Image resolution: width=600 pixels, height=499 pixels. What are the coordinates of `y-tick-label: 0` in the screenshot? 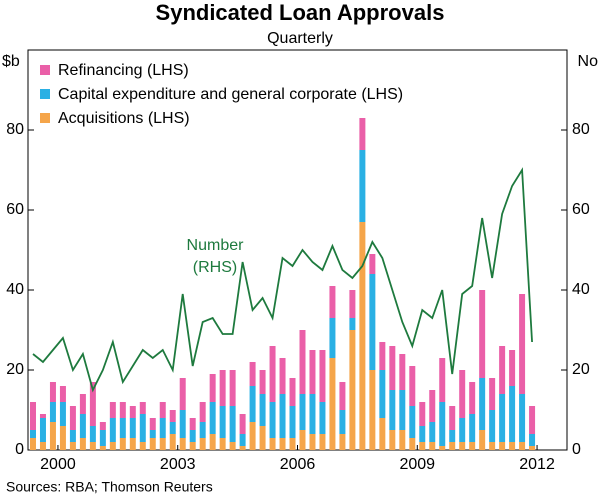 It's located at (19, 449).